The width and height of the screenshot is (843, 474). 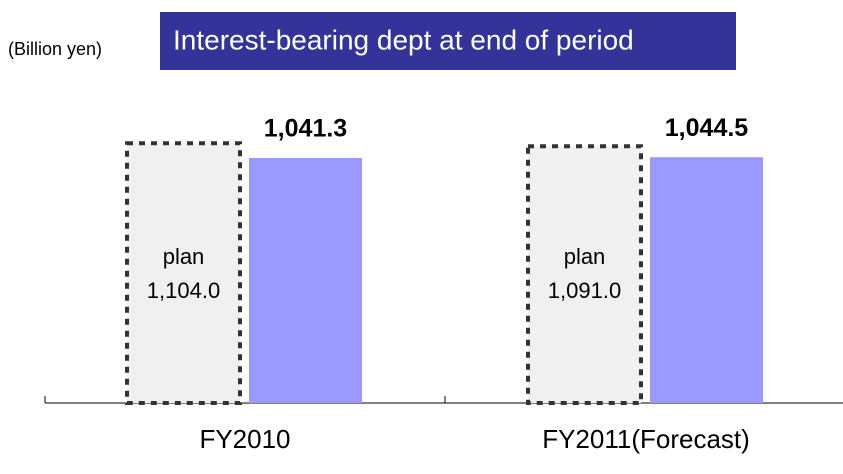 What do you see at coordinates (584, 290) in the screenshot?
I see `value-label: 1,091.0` at bounding box center [584, 290].